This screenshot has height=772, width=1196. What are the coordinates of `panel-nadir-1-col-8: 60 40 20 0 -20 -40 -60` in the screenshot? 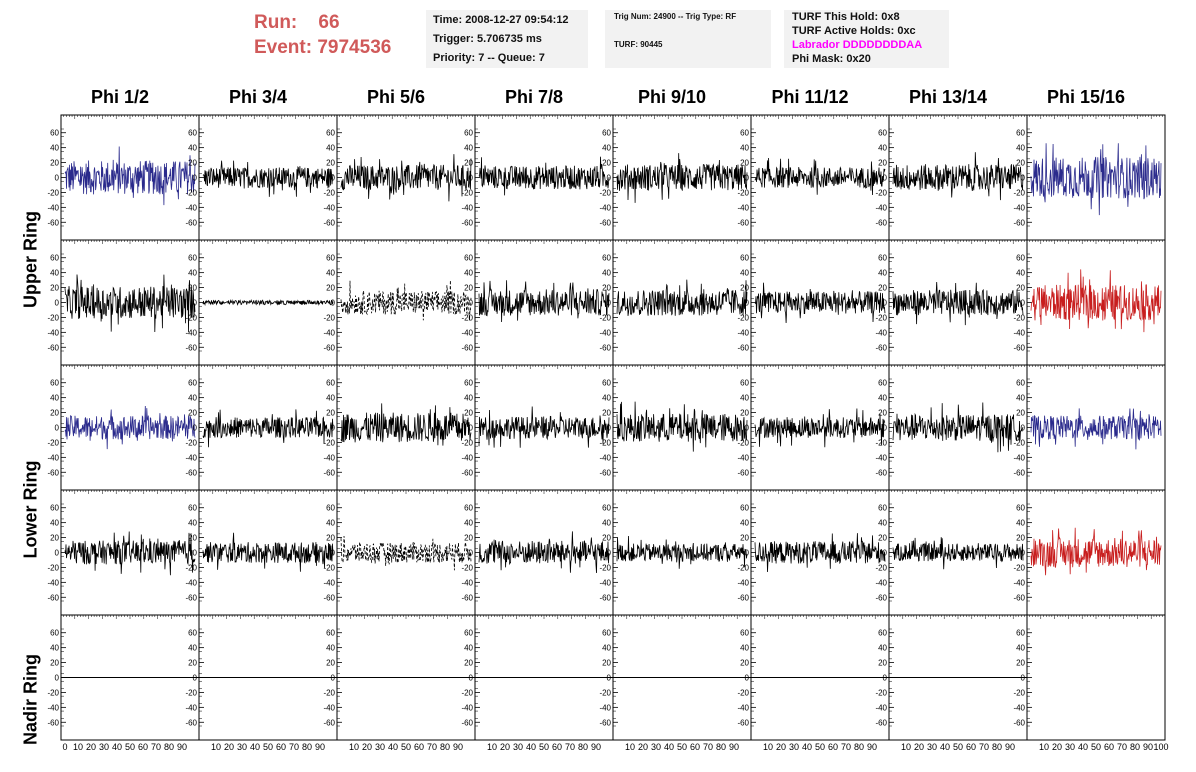 It's located at (1089, 677).